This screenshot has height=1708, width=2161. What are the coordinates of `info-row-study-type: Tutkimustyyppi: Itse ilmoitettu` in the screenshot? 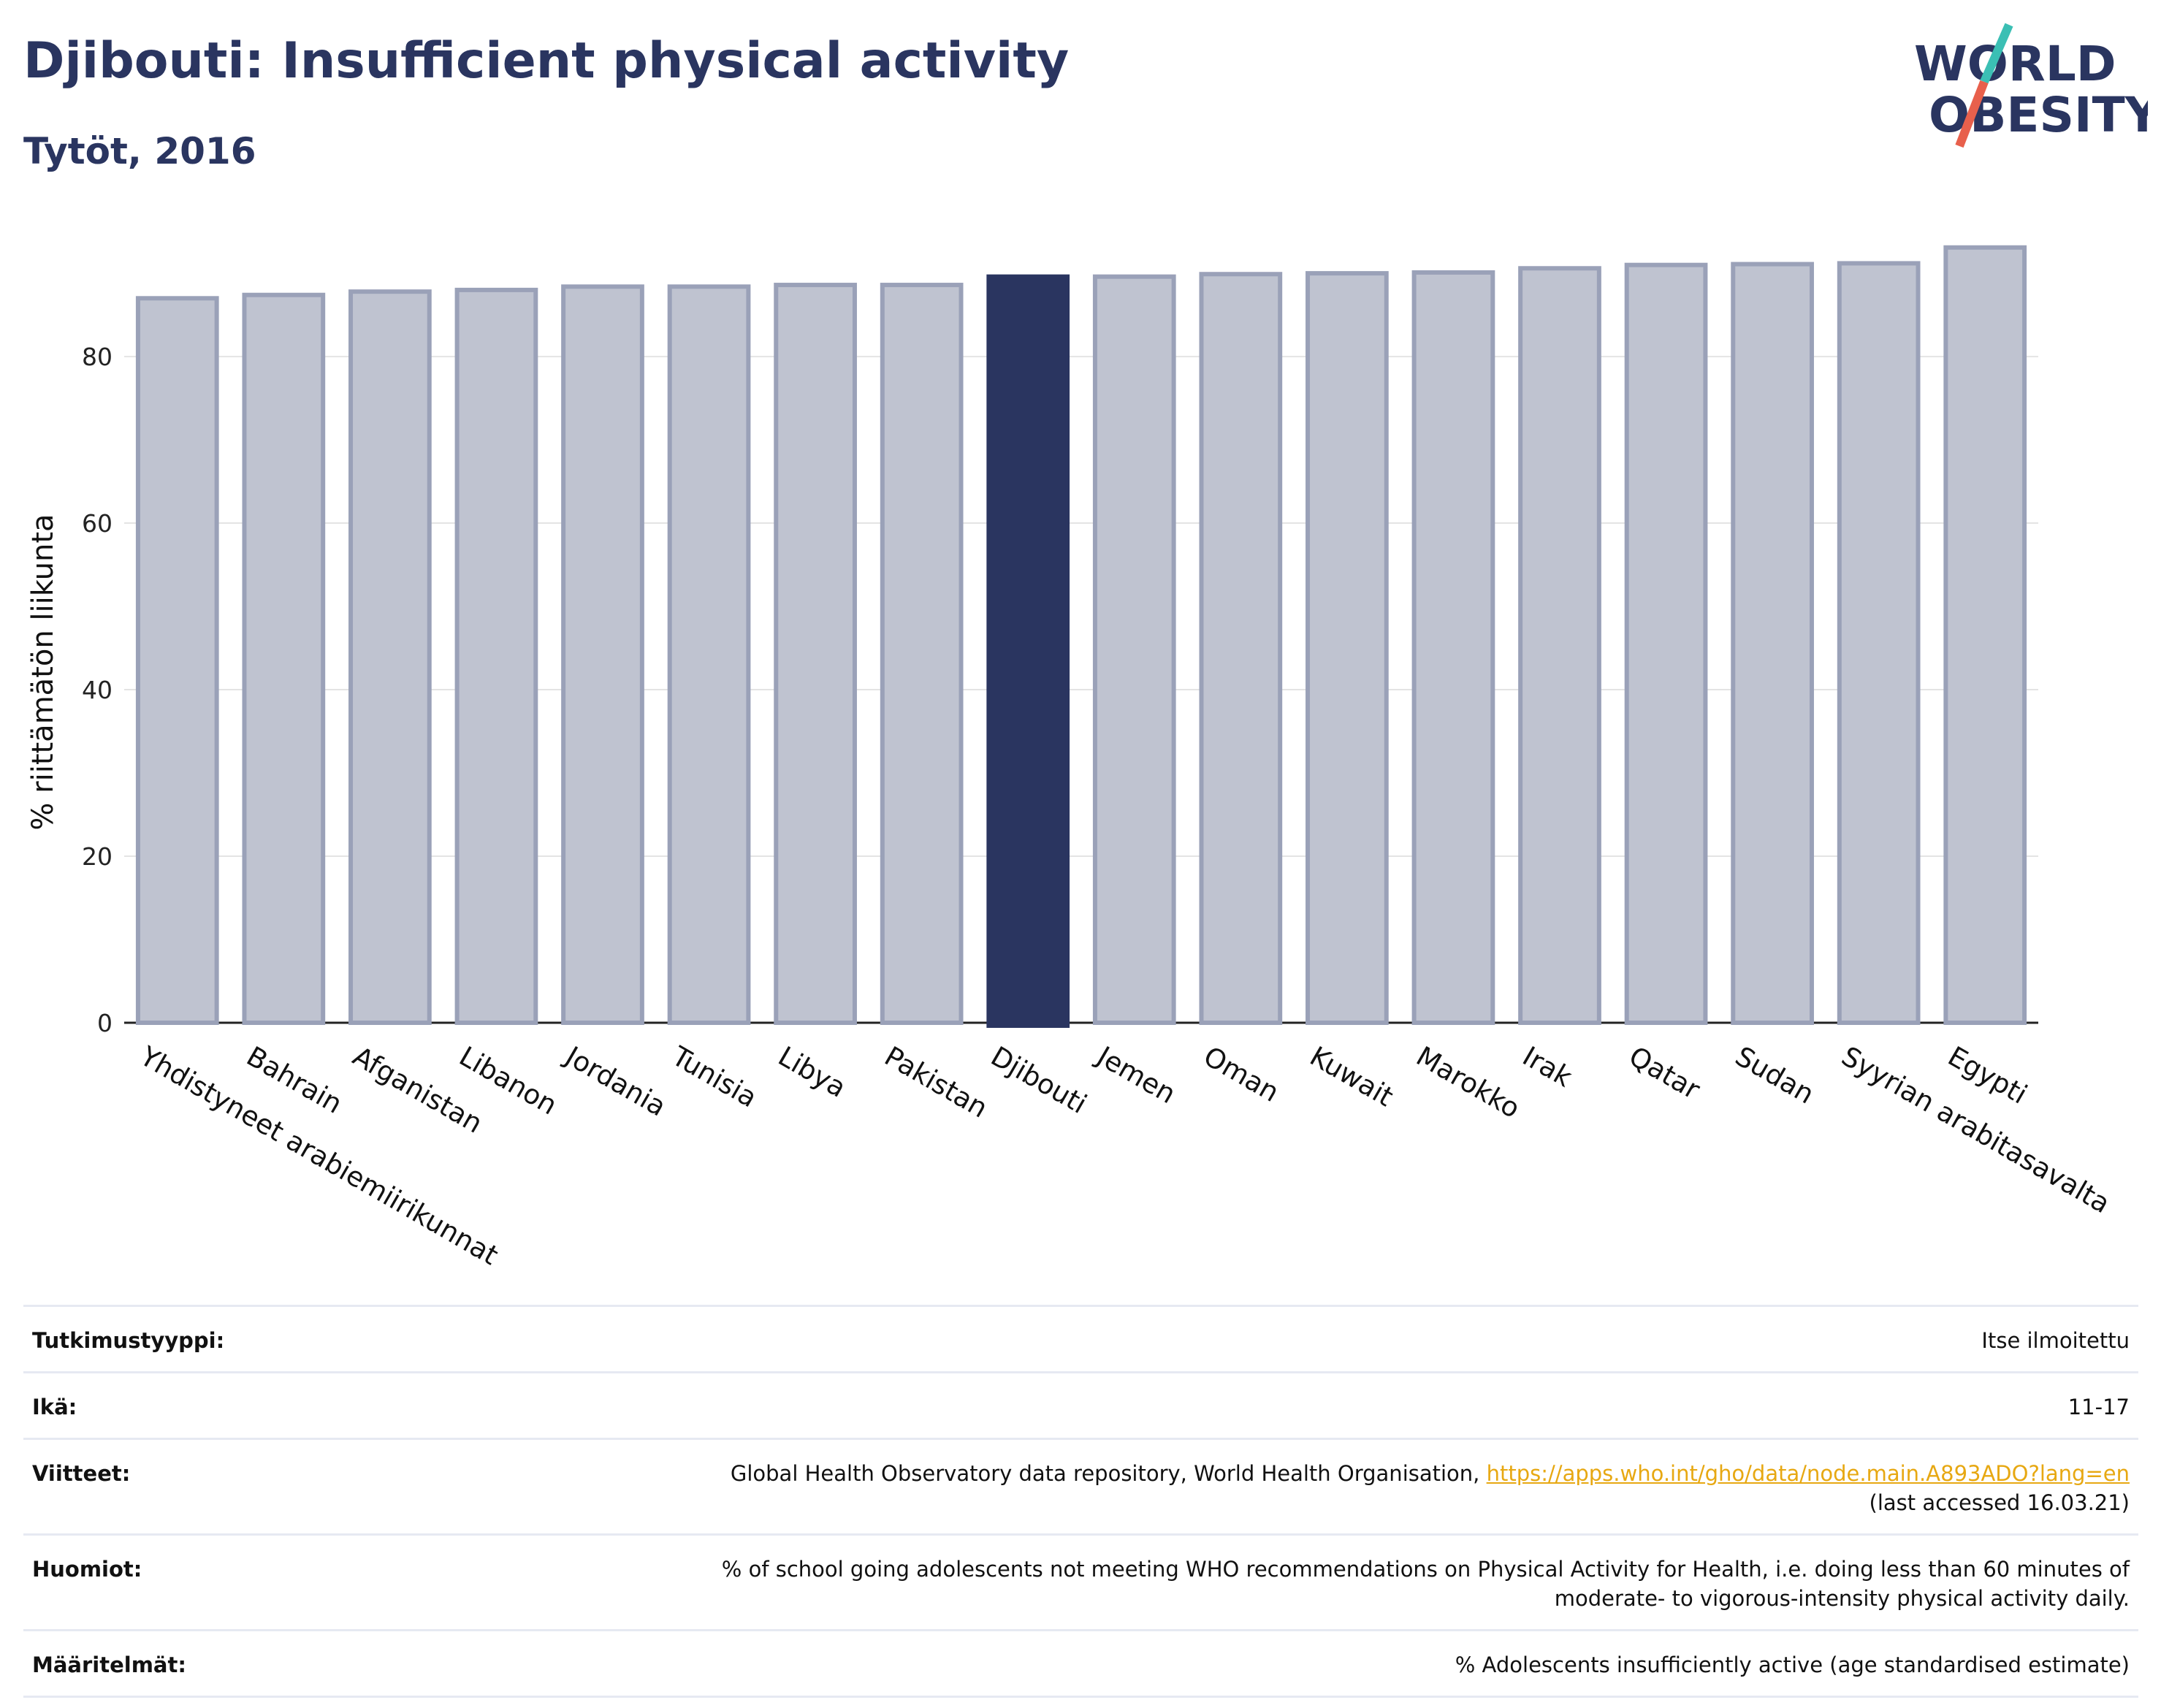 It's located at (1080, 1339).